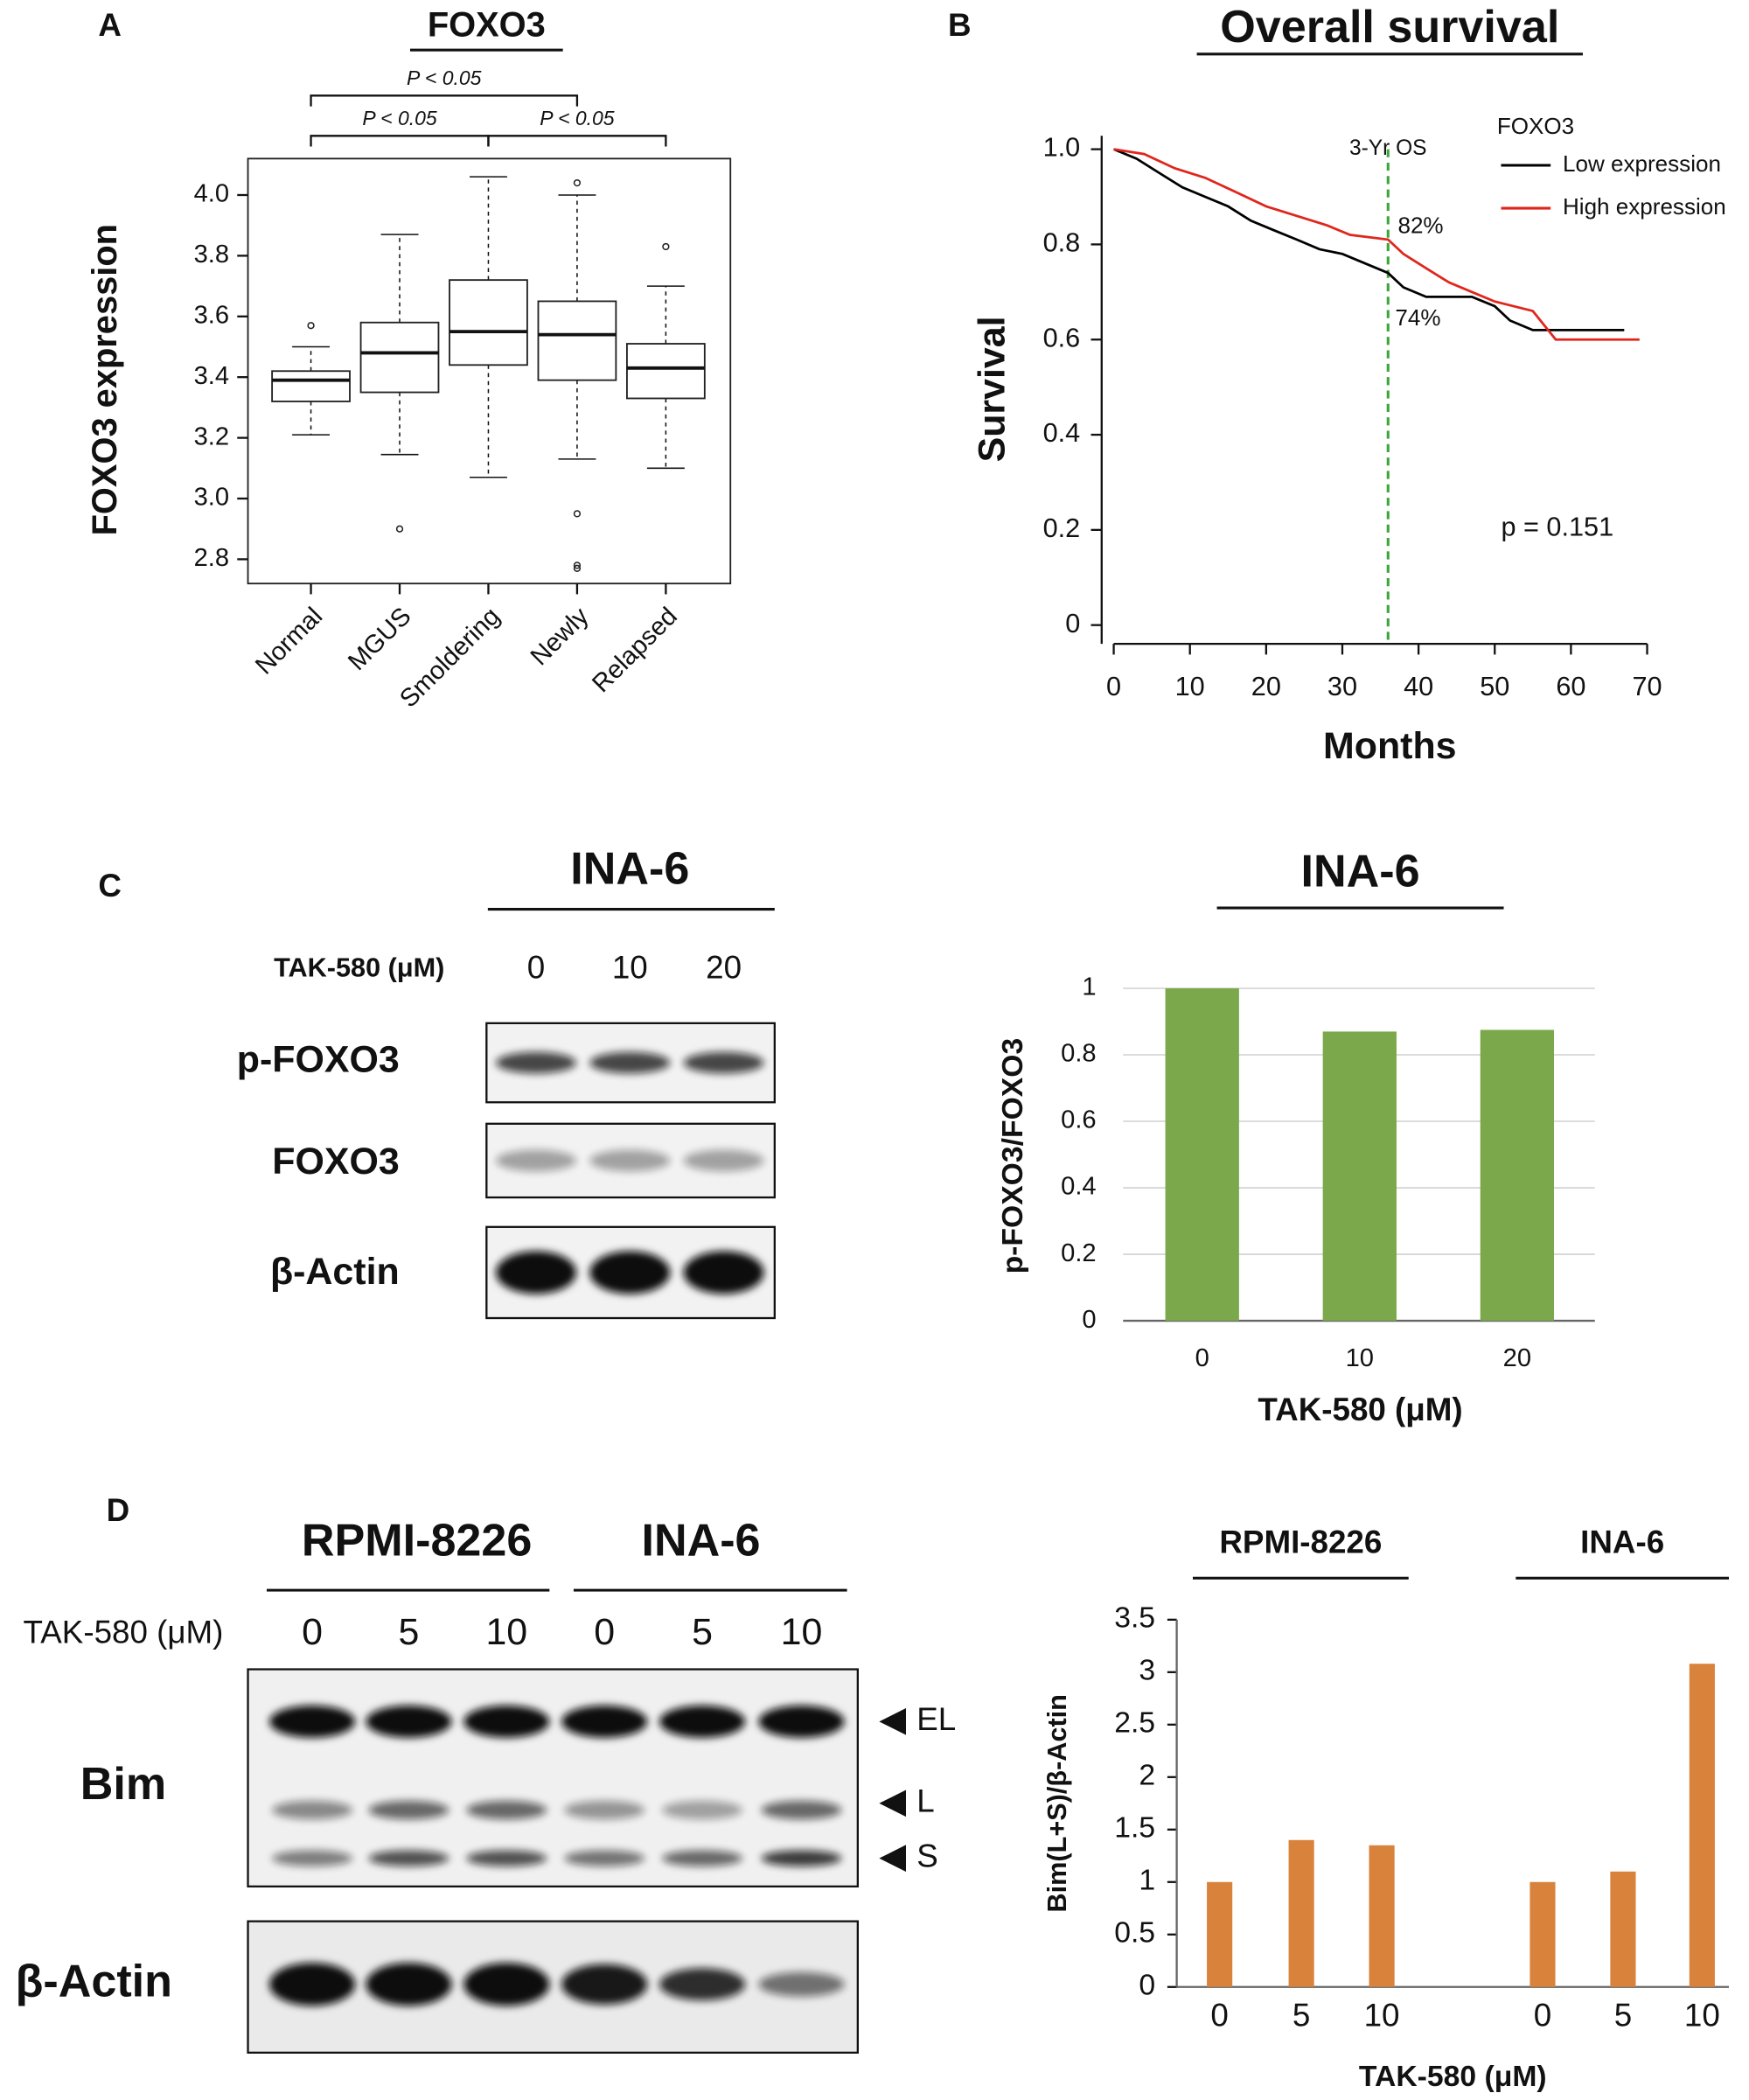  What do you see at coordinates (1389, 27) in the screenshot?
I see `chart-title: Overall survival` at bounding box center [1389, 27].